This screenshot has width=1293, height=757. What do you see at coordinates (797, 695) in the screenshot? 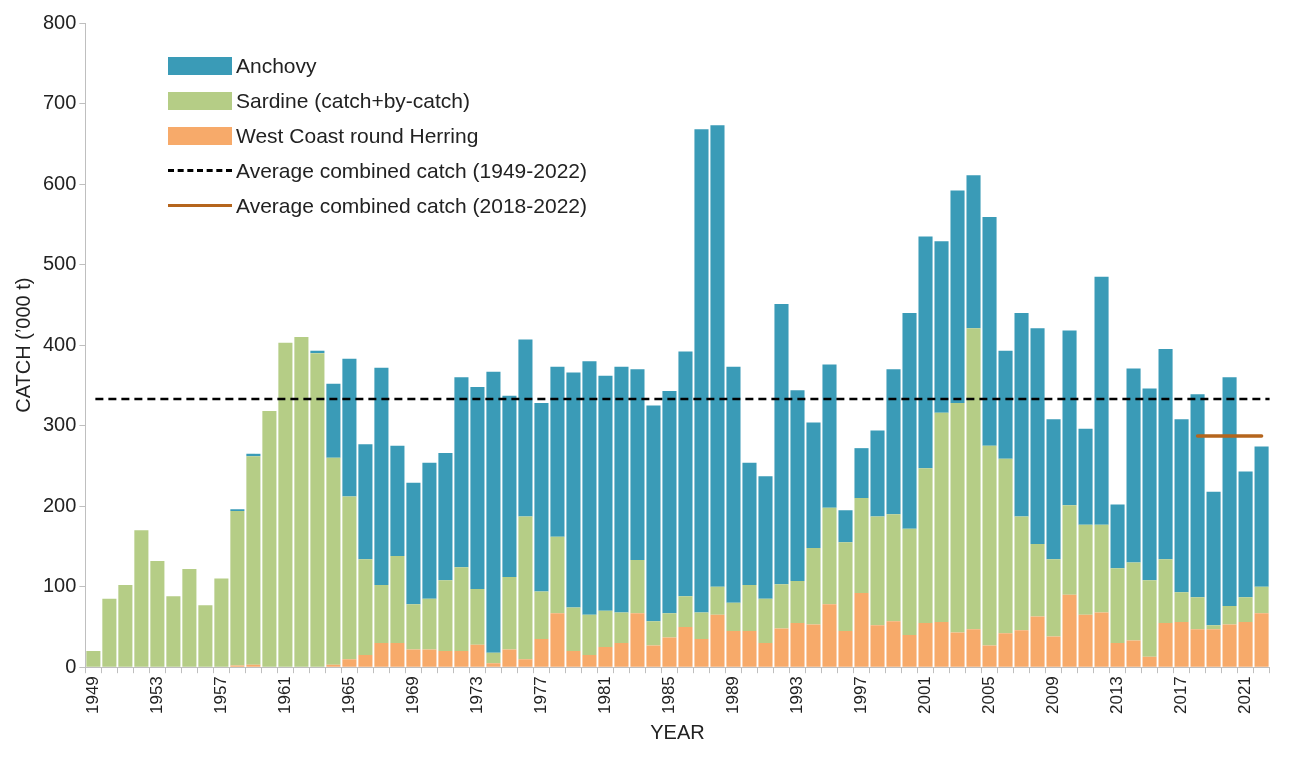
I see `x-tick-label: 1993` at bounding box center [797, 695].